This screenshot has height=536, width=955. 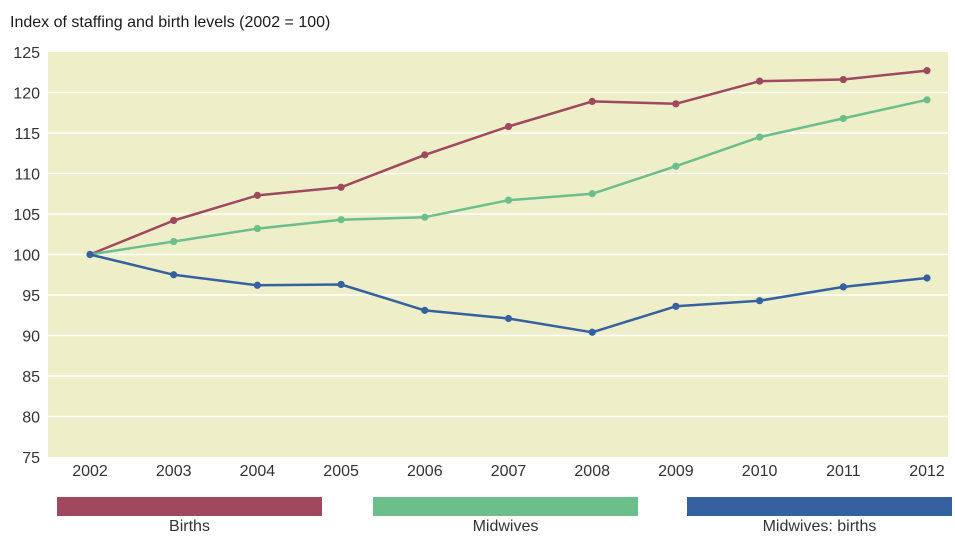 I want to click on y-tick-label: 80, so click(x=31, y=418).